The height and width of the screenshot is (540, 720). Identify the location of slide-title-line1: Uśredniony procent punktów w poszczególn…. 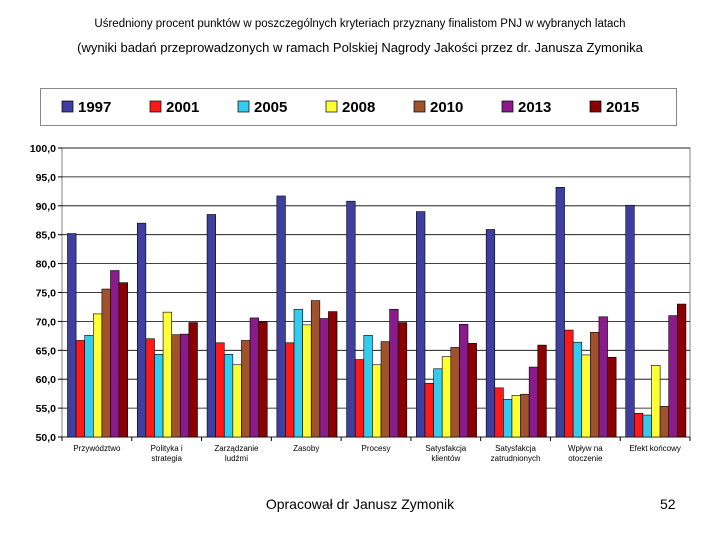
(360, 24).